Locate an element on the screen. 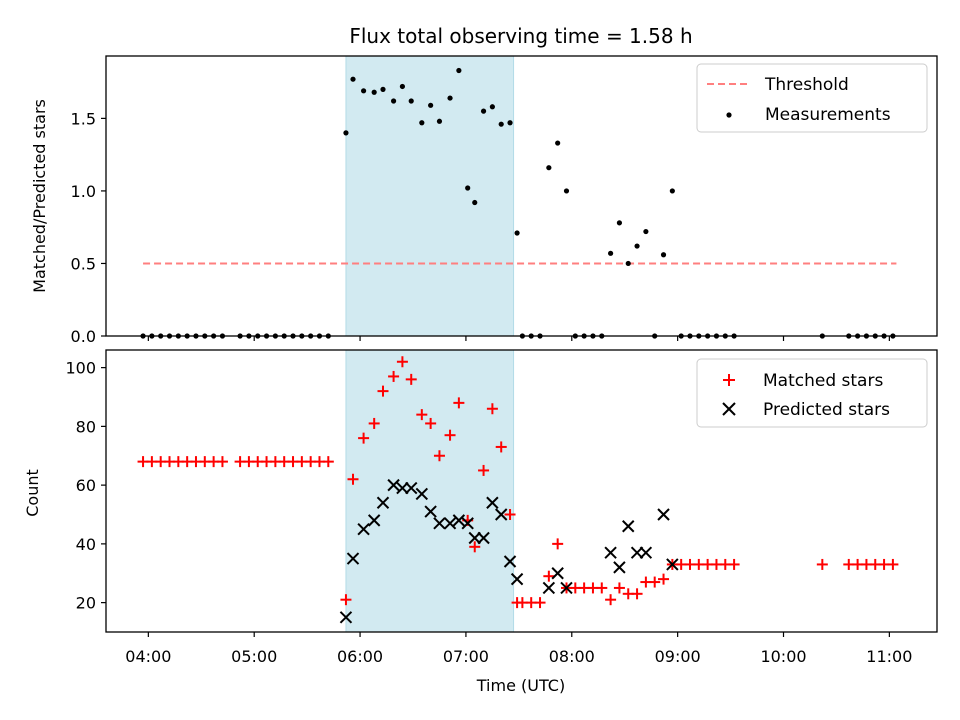 The height and width of the screenshot is (720, 960). legend-predicted-label: Predicted stars is located at coordinates (826, 410).